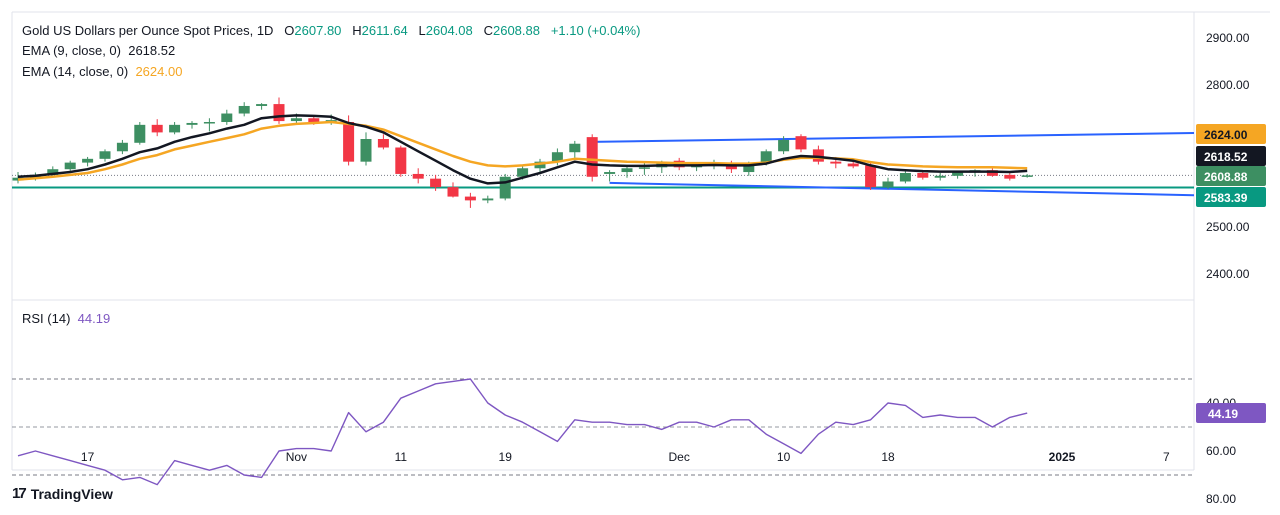 This screenshot has height=515, width=1280. What do you see at coordinates (1226, 135) in the screenshot?
I see `ema14-price-label: 2624.00` at bounding box center [1226, 135].